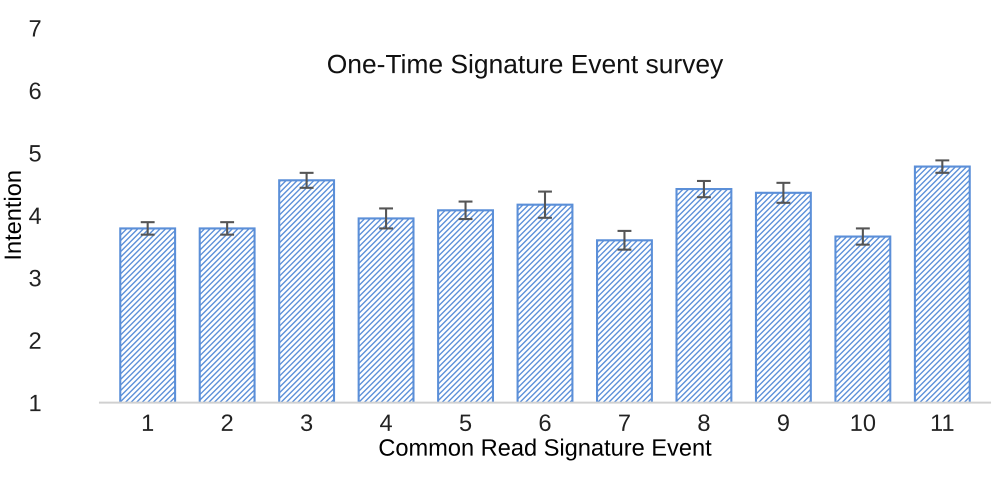  I want to click on y-axis-title: Intention, so click(13, 215).